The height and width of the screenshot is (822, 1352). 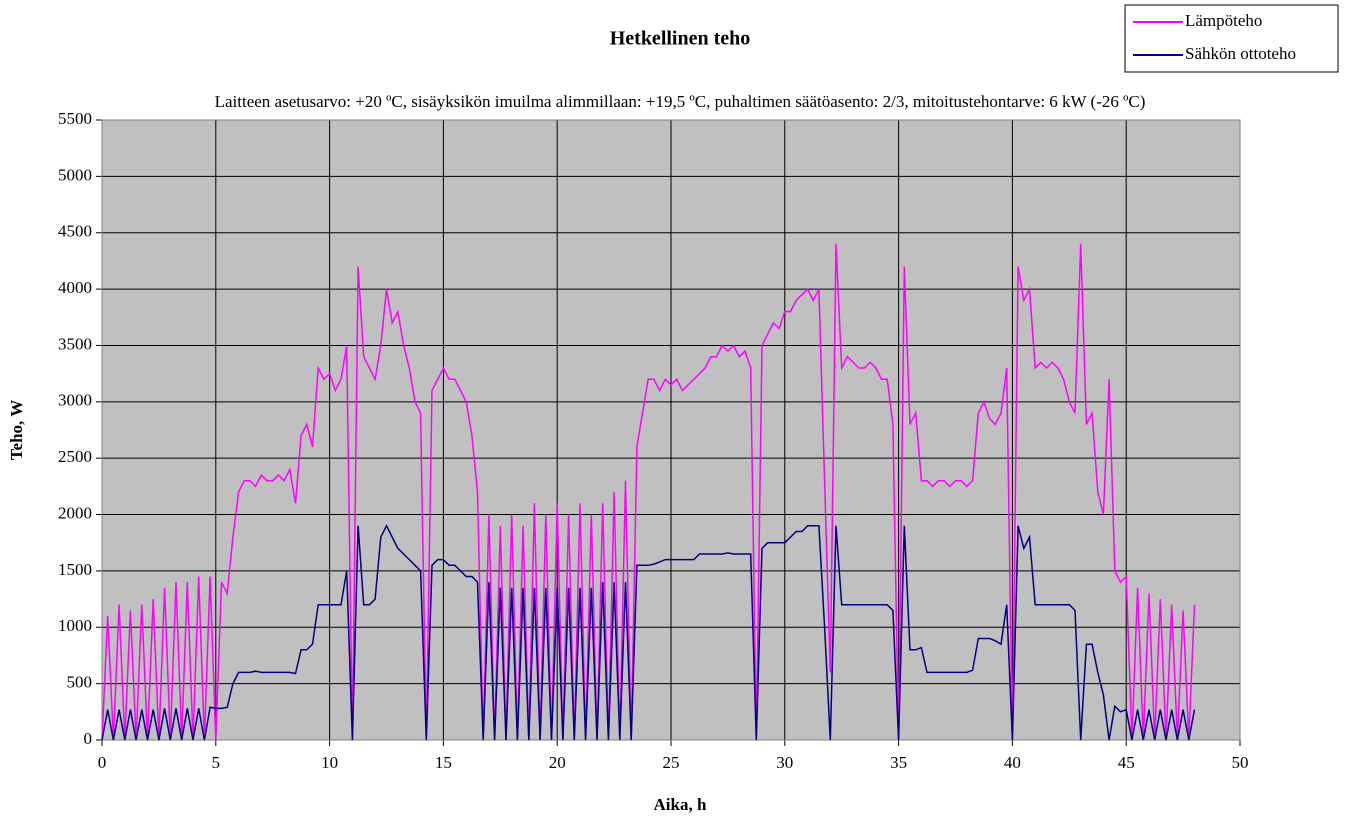 What do you see at coordinates (1240, 762) in the screenshot?
I see `x-tick-label: 50` at bounding box center [1240, 762].